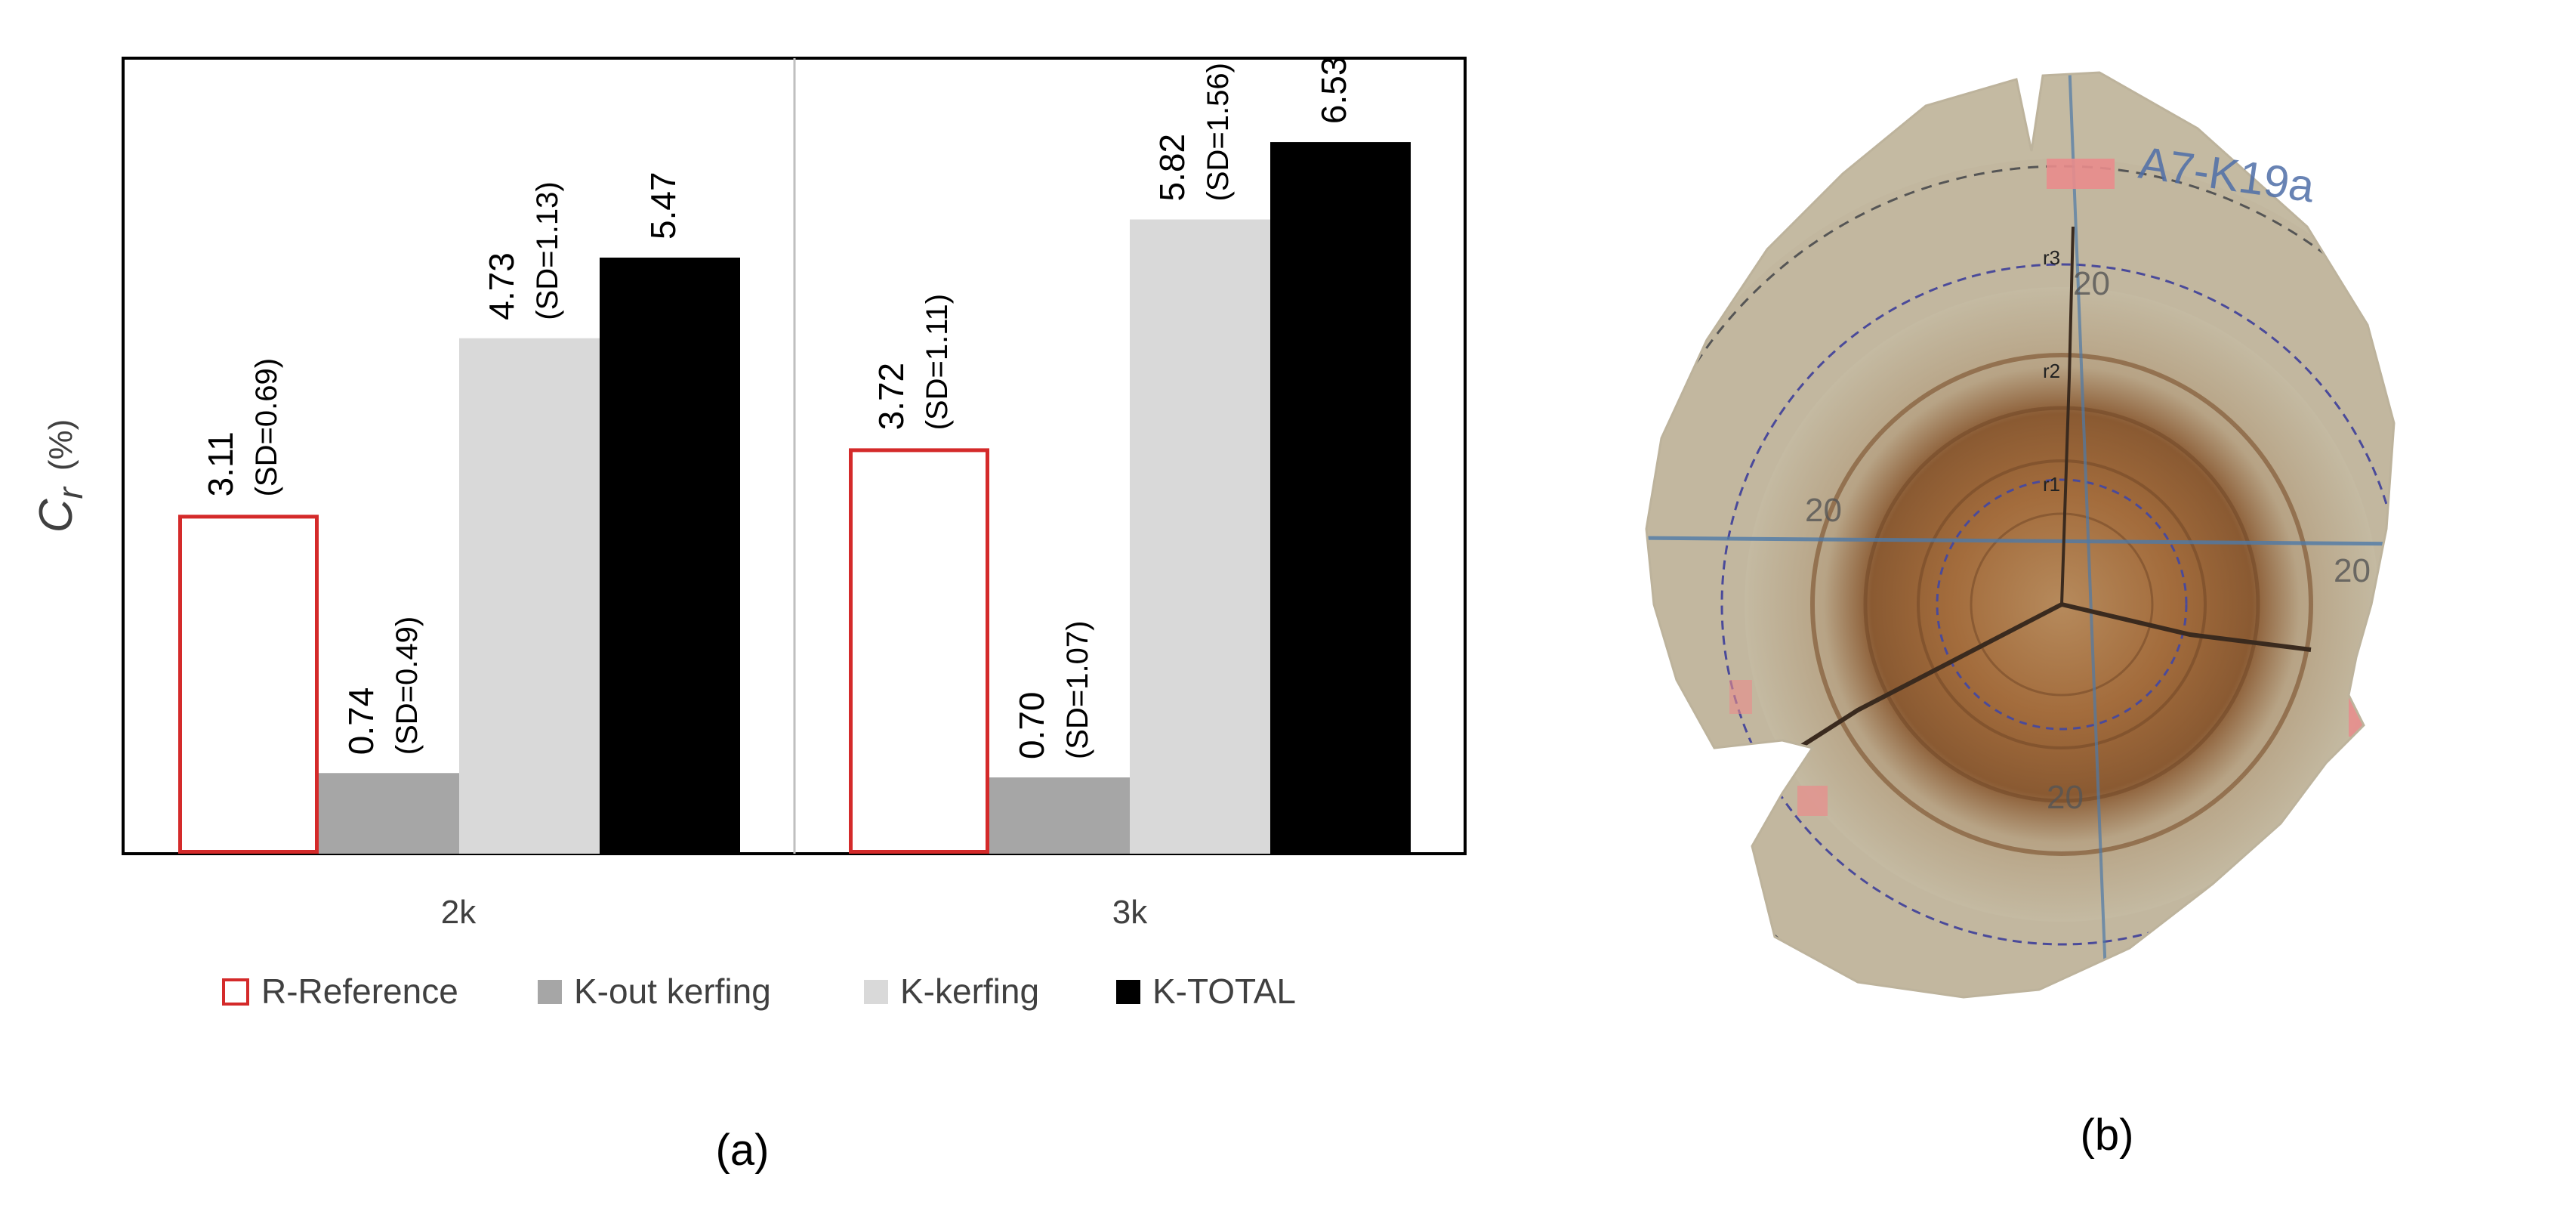 The height and width of the screenshot is (1205, 2576). I want to click on radius-label-r2: r2, so click(2051, 371).